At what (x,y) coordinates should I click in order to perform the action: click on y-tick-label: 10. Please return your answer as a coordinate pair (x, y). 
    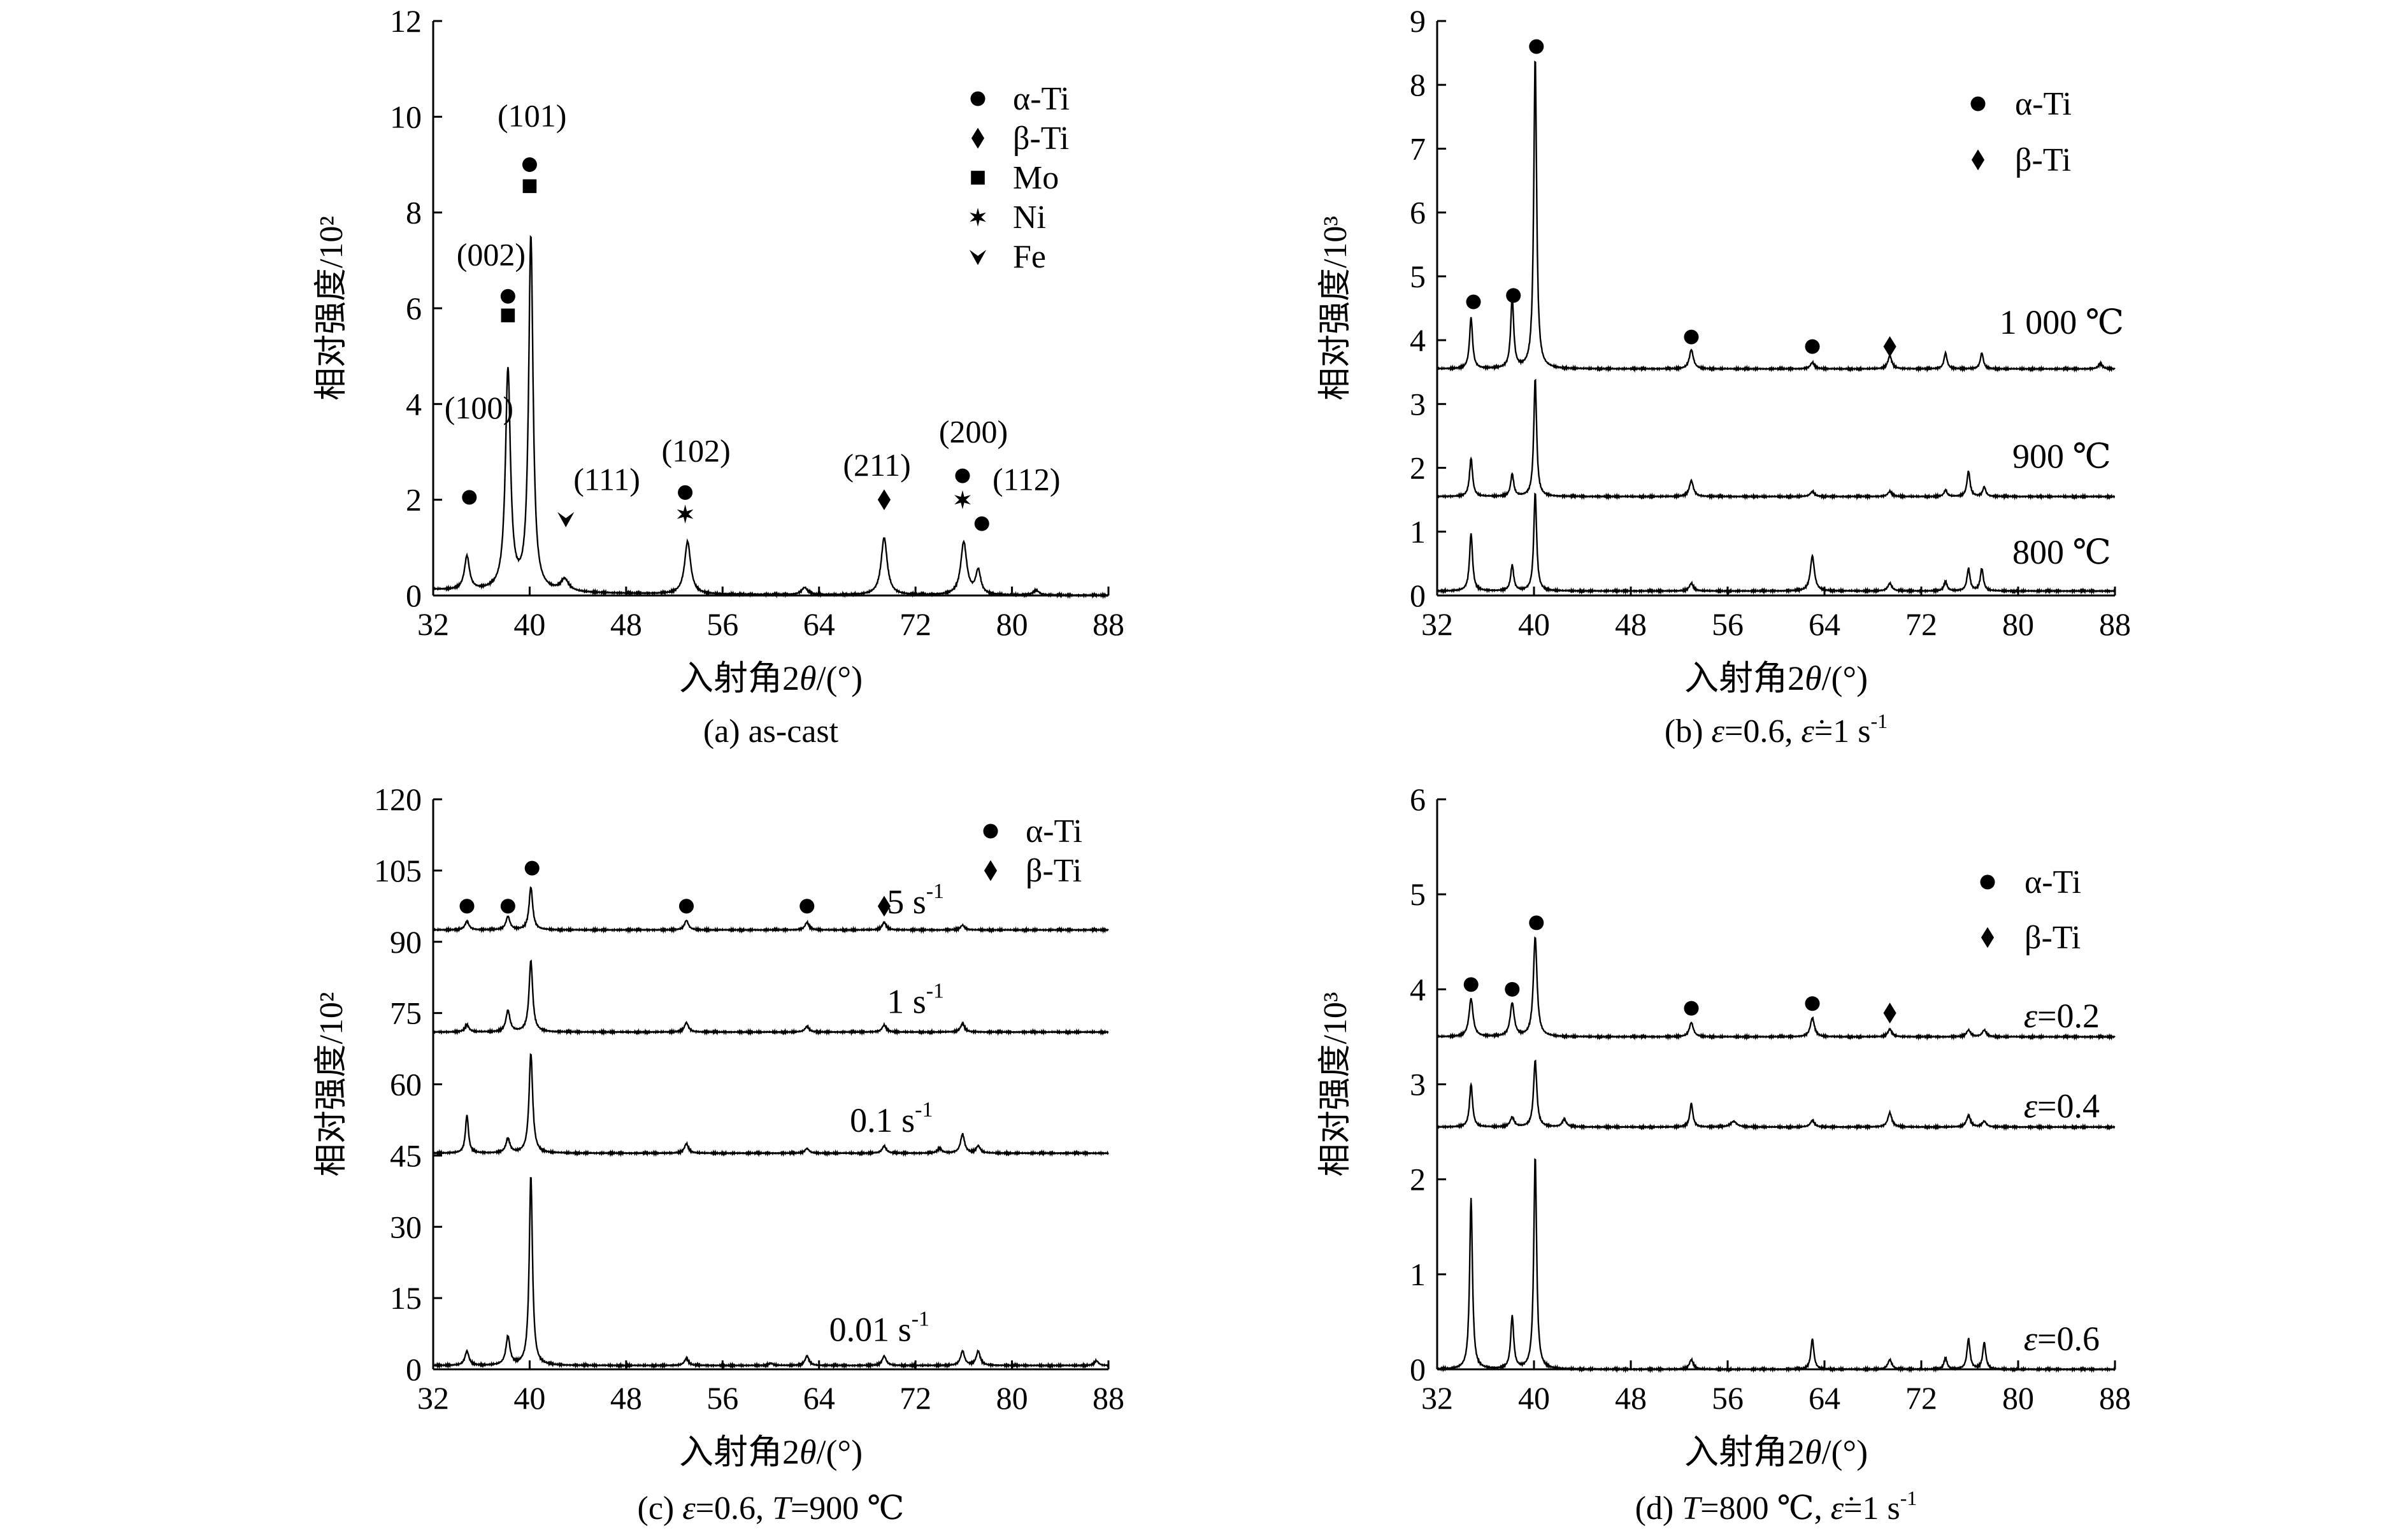
    Looking at the image, I should click on (406, 116).